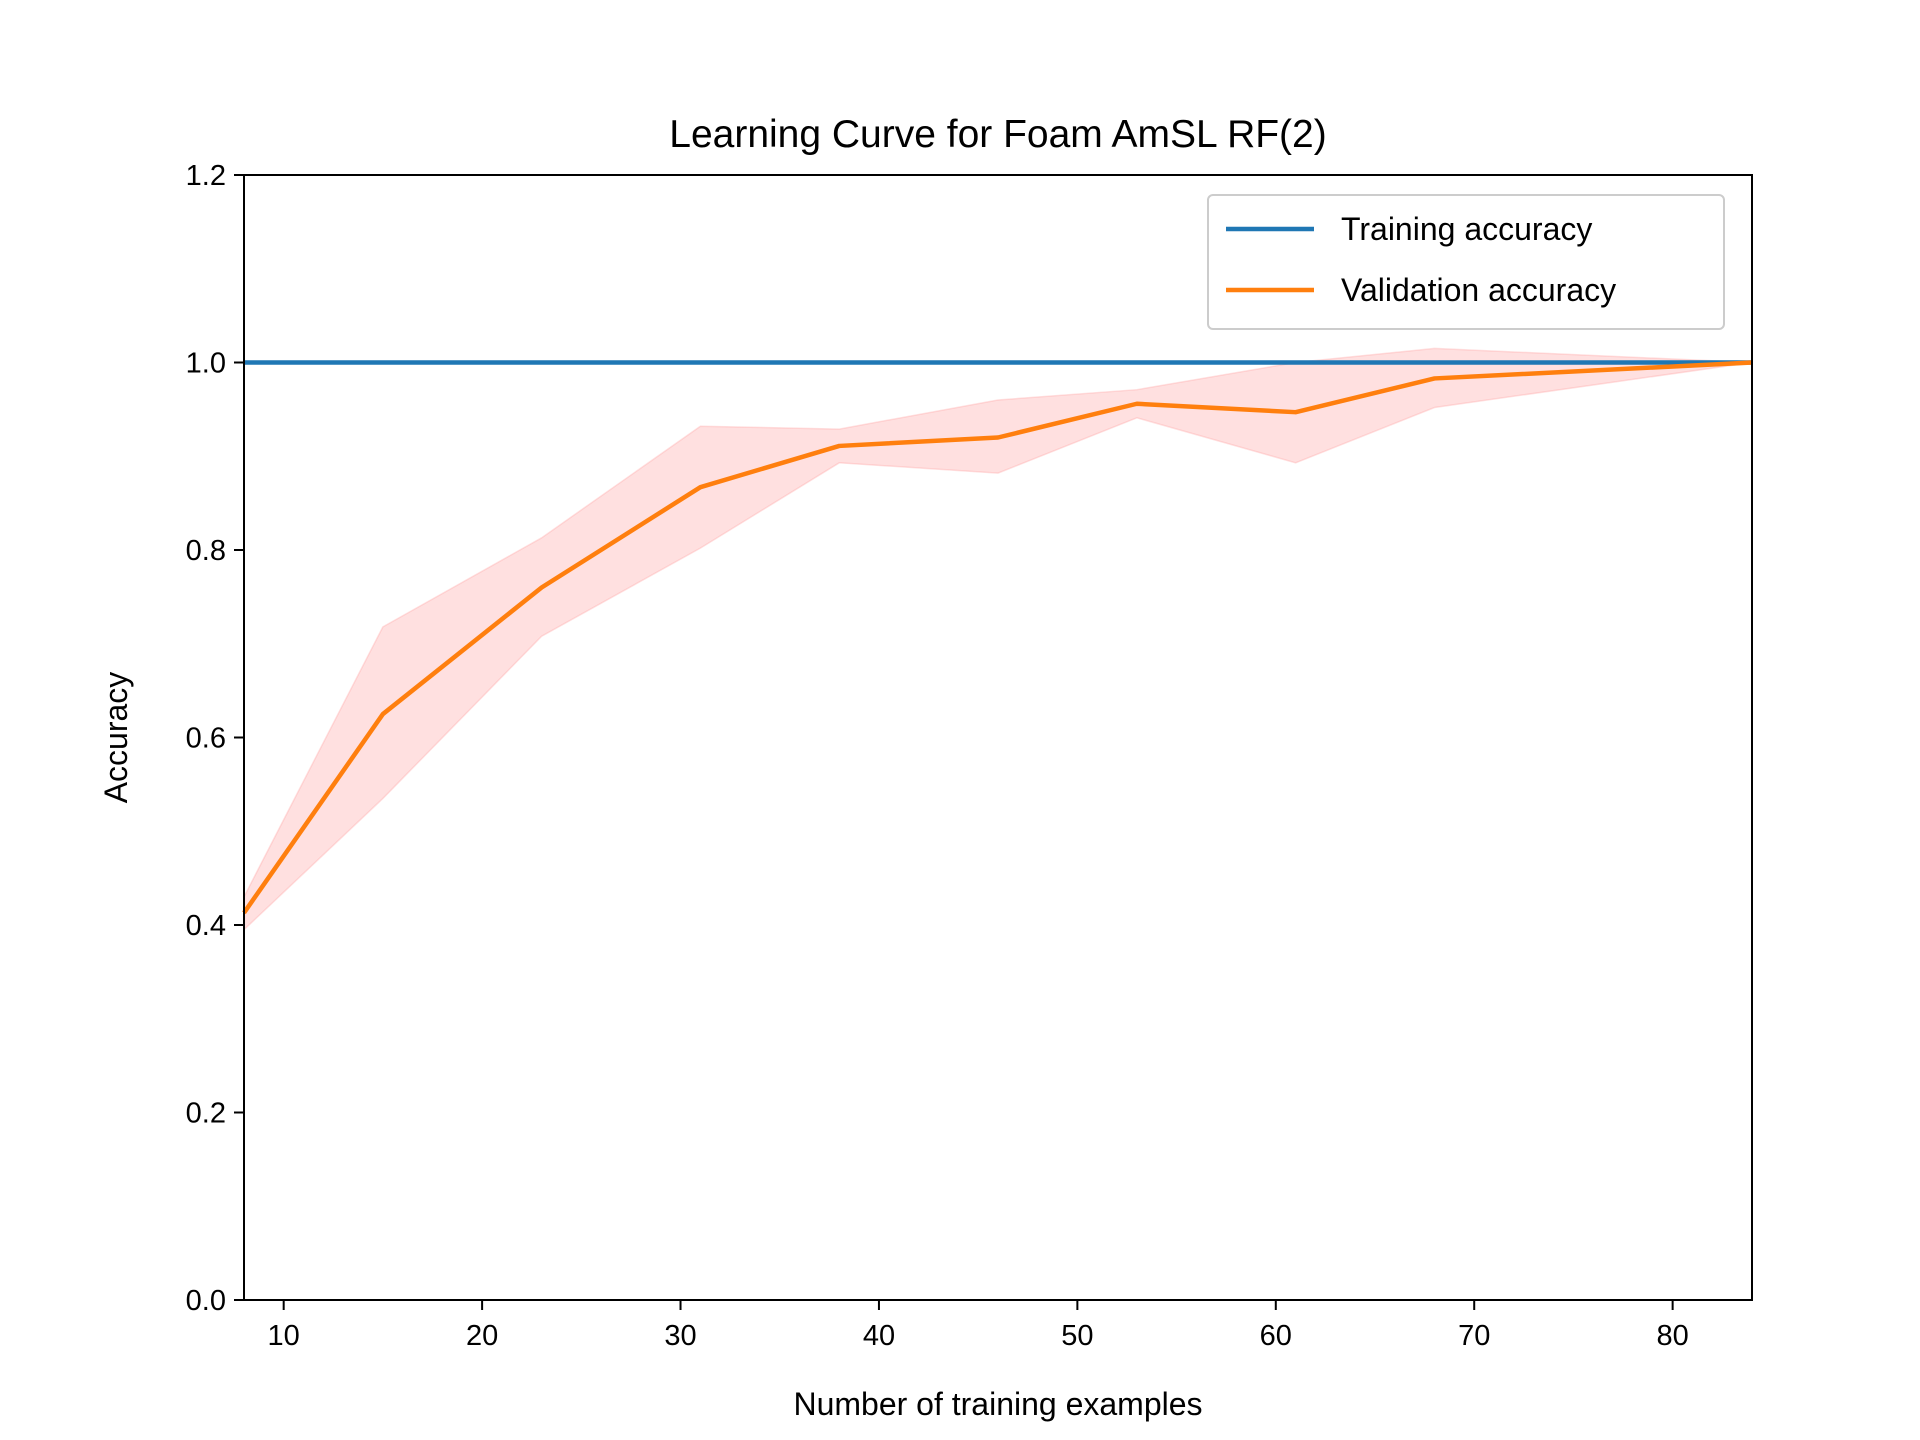 This screenshot has height=1440, width=1920. Describe the element at coordinates (206, 176) in the screenshot. I see `y-tick-label: 1.2` at that location.